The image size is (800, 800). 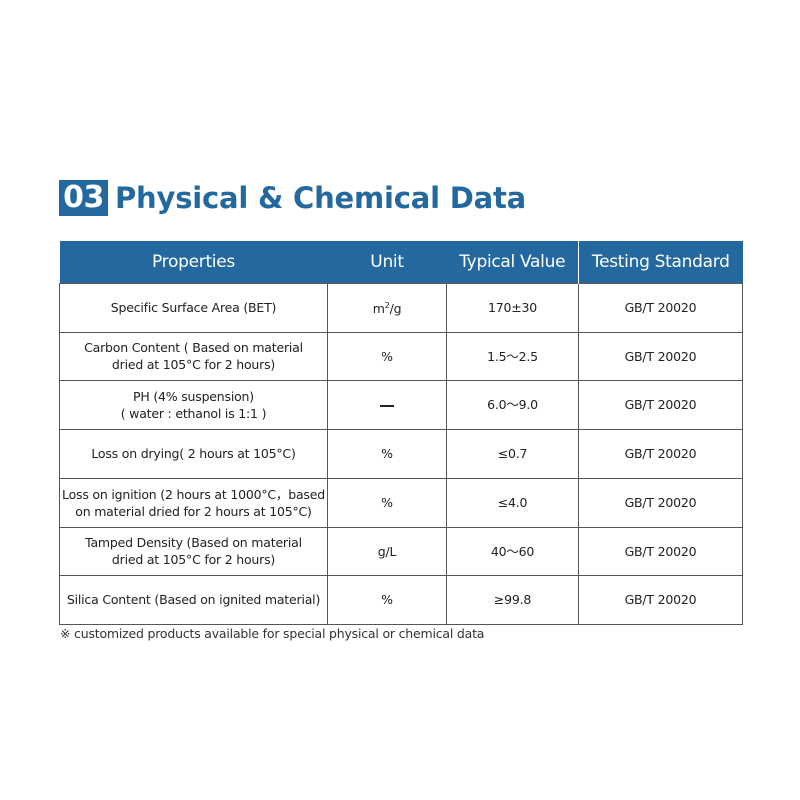 What do you see at coordinates (193, 511) in the screenshot?
I see `property-label: on material dried for 2 hours at 105°C)` at bounding box center [193, 511].